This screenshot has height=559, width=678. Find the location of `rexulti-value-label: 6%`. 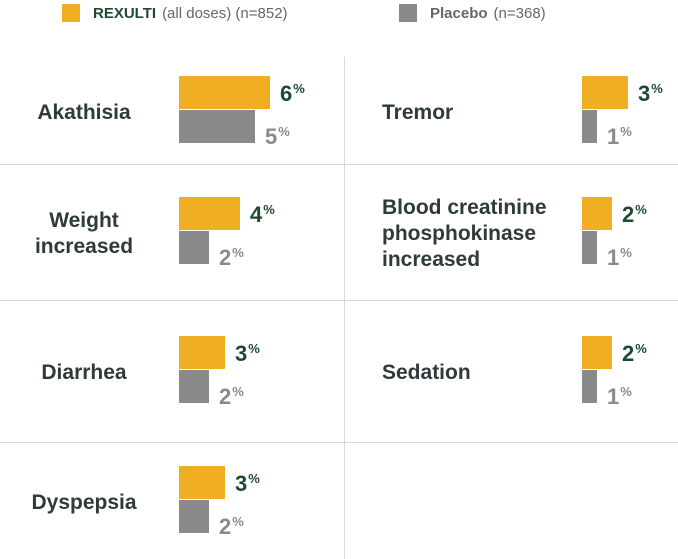

rexulti-value-label: 6% is located at coordinates (292, 93).